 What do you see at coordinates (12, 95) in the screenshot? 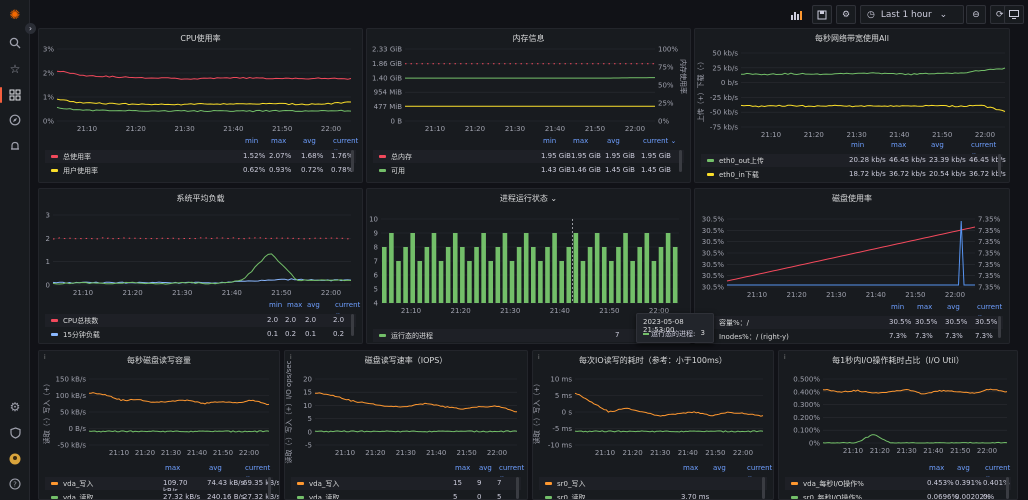
I see `dashboards-icon` at bounding box center [12, 95].